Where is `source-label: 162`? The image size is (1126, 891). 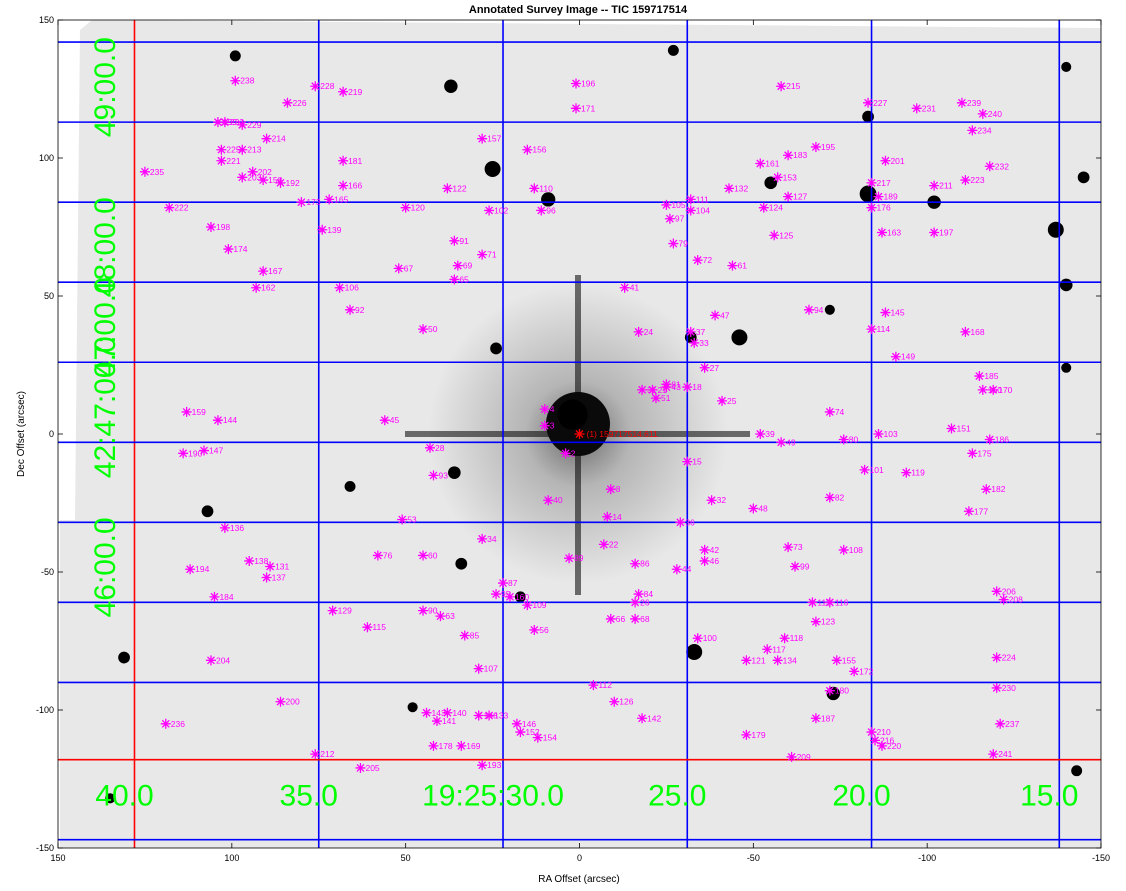
source-label: 162 is located at coordinates (268, 288).